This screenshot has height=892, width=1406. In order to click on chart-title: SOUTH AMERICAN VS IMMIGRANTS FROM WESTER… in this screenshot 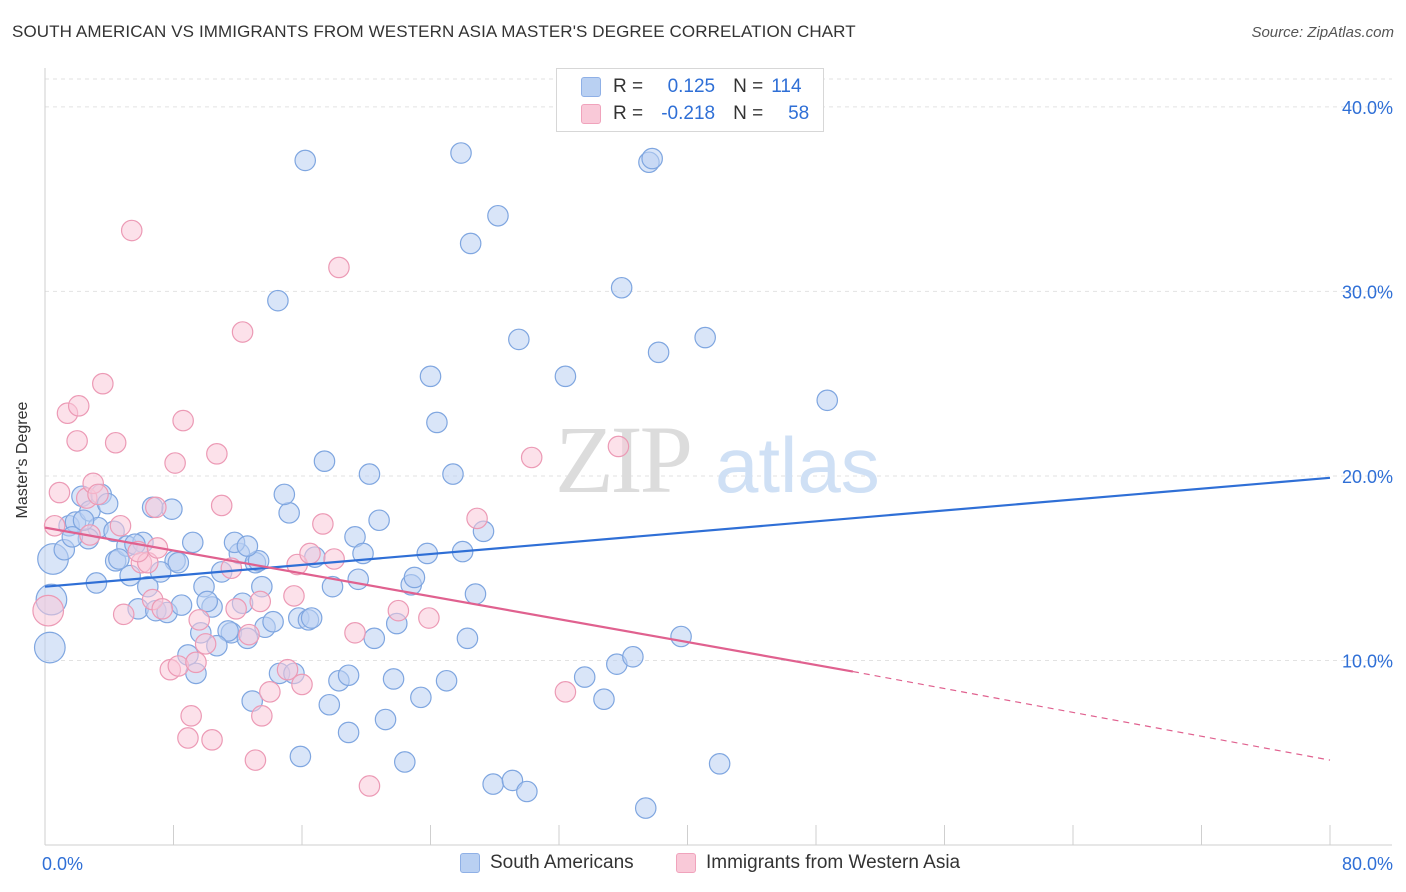, I will do `click(434, 31)`.